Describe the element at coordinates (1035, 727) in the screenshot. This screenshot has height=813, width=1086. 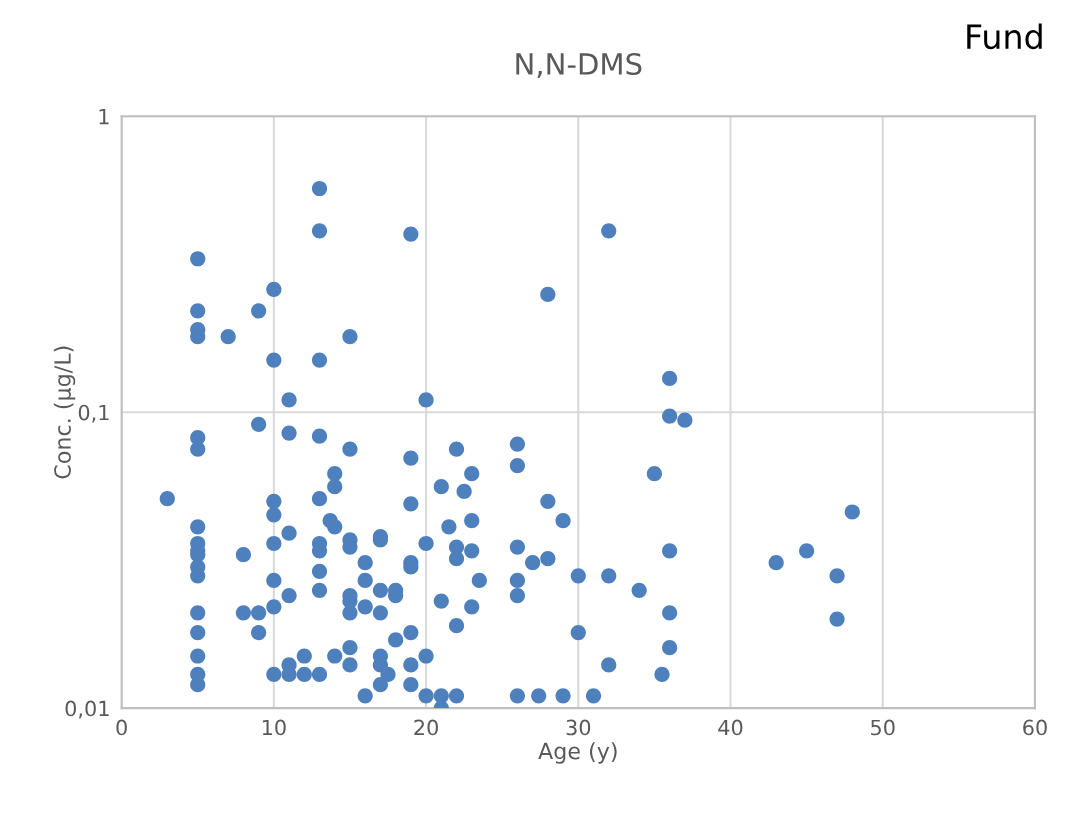
I see `x-tick-label: 60` at that location.